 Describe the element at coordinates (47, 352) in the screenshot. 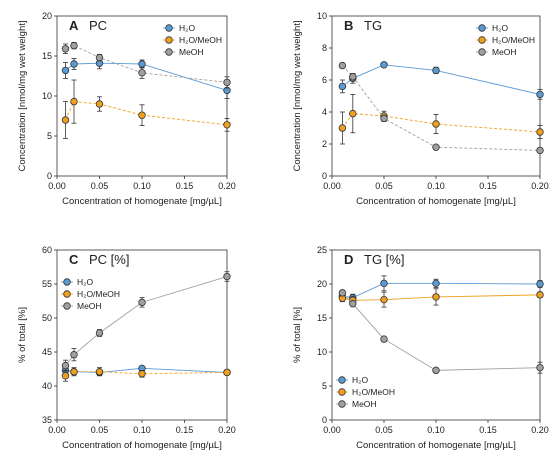

I see `y-tick-label: 45` at that location.